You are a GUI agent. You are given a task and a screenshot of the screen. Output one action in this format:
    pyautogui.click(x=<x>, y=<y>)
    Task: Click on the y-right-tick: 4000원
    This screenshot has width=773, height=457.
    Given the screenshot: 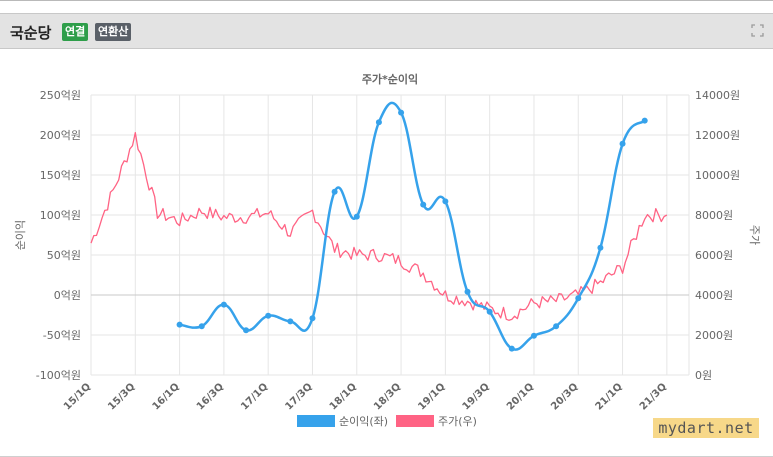 What is the action you would take?
    pyautogui.click(x=714, y=295)
    